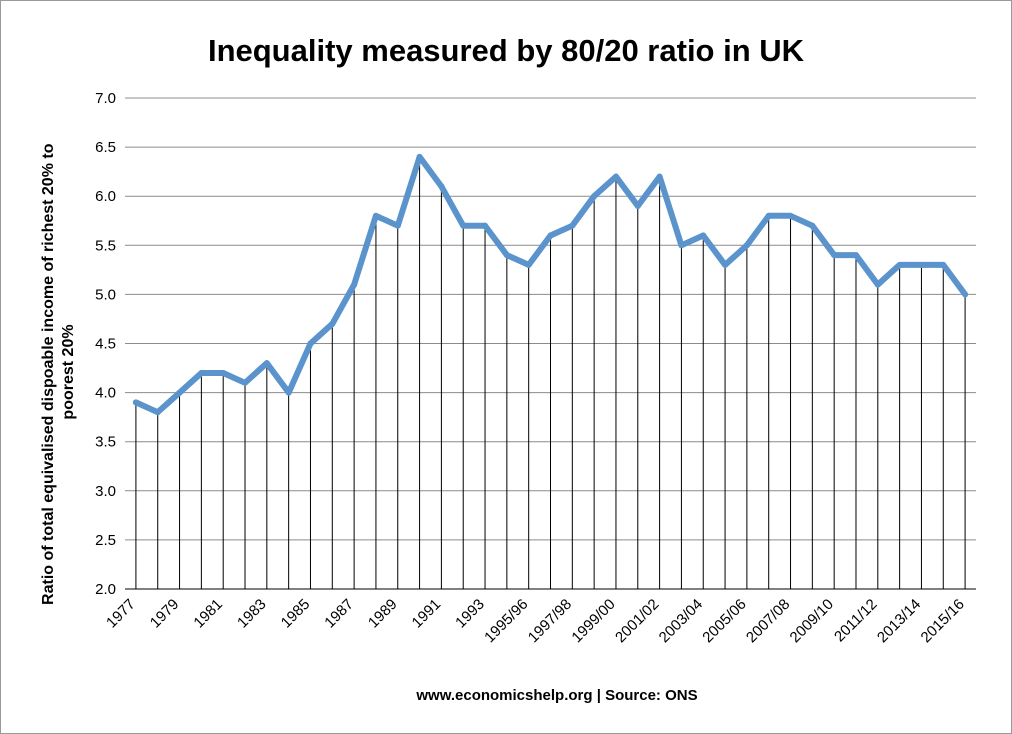 This screenshot has height=734, width=1012. What do you see at coordinates (223, 372) in the screenshot?
I see `data-point: 1981: 4.2` at bounding box center [223, 372].